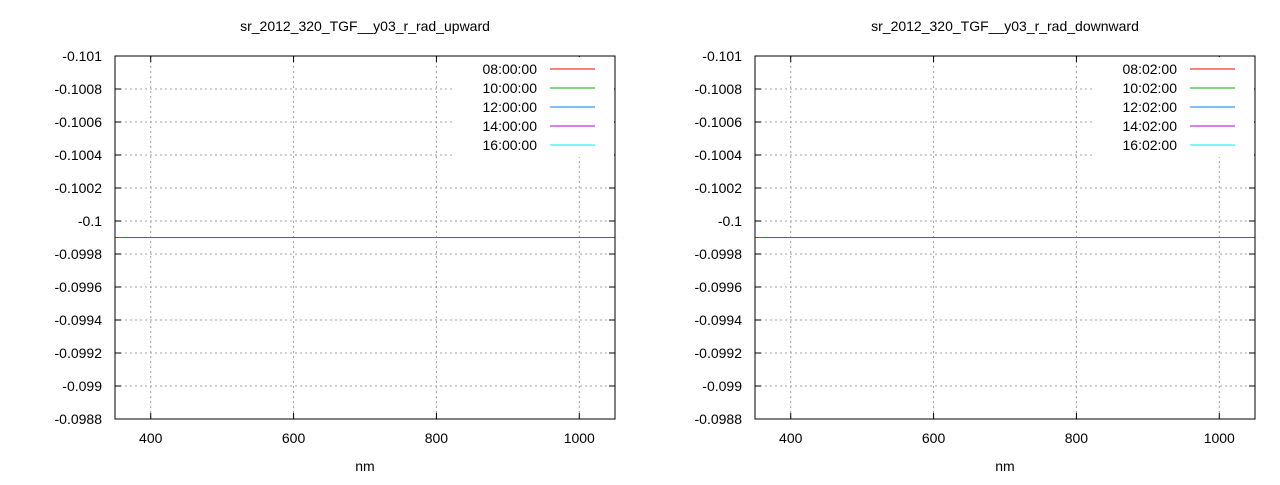 The height and width of the screenshot is (485, 1280). Describe the element at coordinates (1150, 88) in the screenshot. I see `legend-label: 10:02:00` at that location.